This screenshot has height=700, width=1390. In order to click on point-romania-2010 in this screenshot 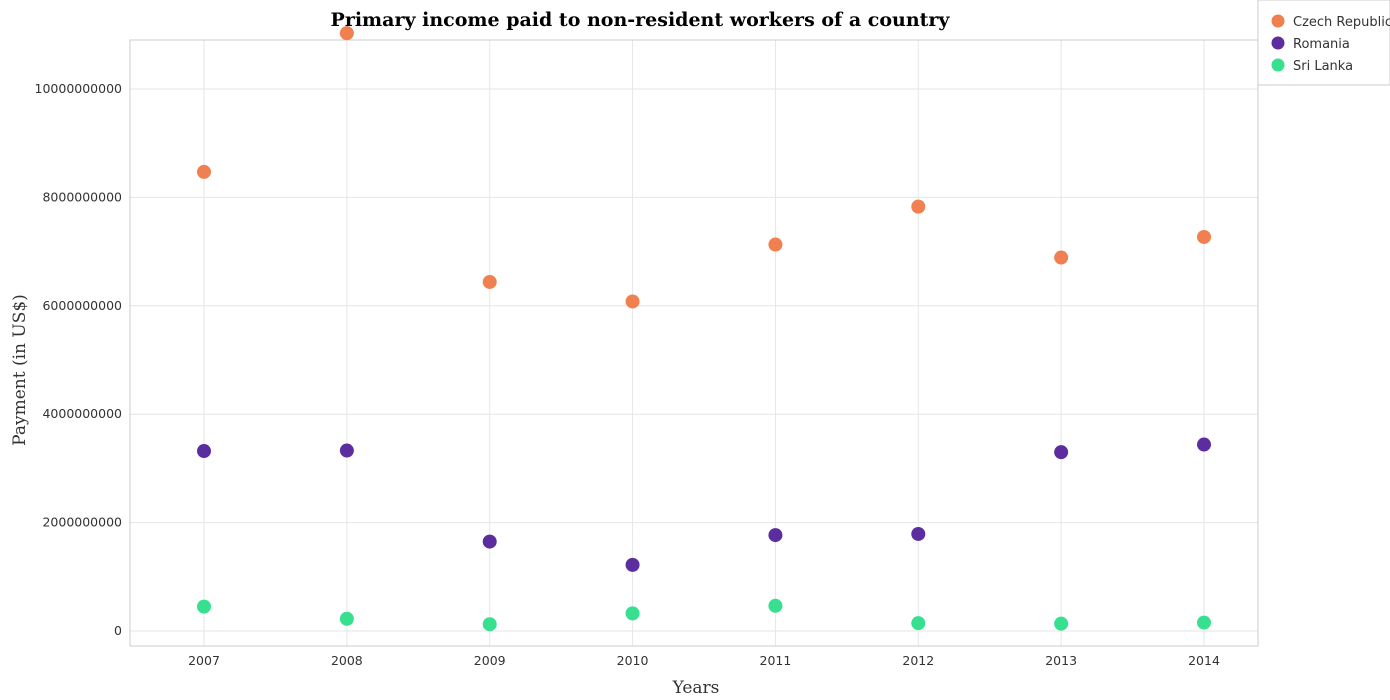, I will do `click(632, 564)`.